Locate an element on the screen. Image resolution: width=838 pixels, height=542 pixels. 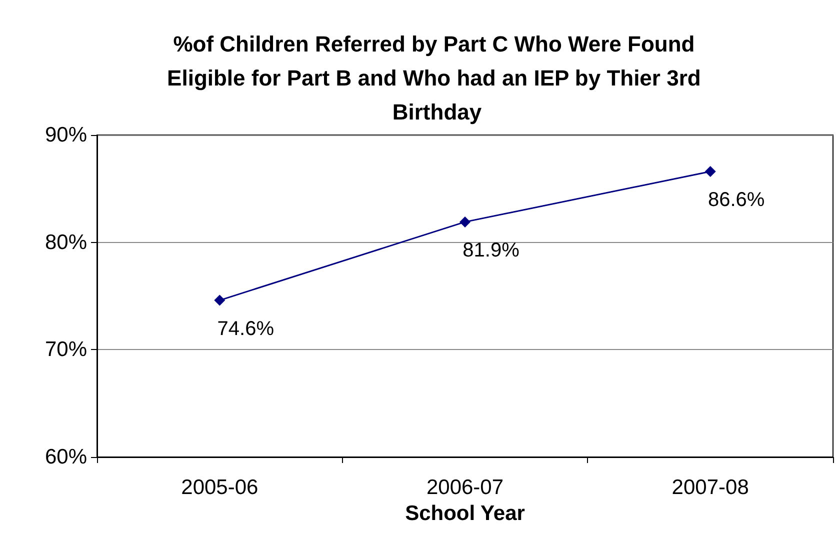
y-tick-label: 80% is located at coordinates (65, 242).